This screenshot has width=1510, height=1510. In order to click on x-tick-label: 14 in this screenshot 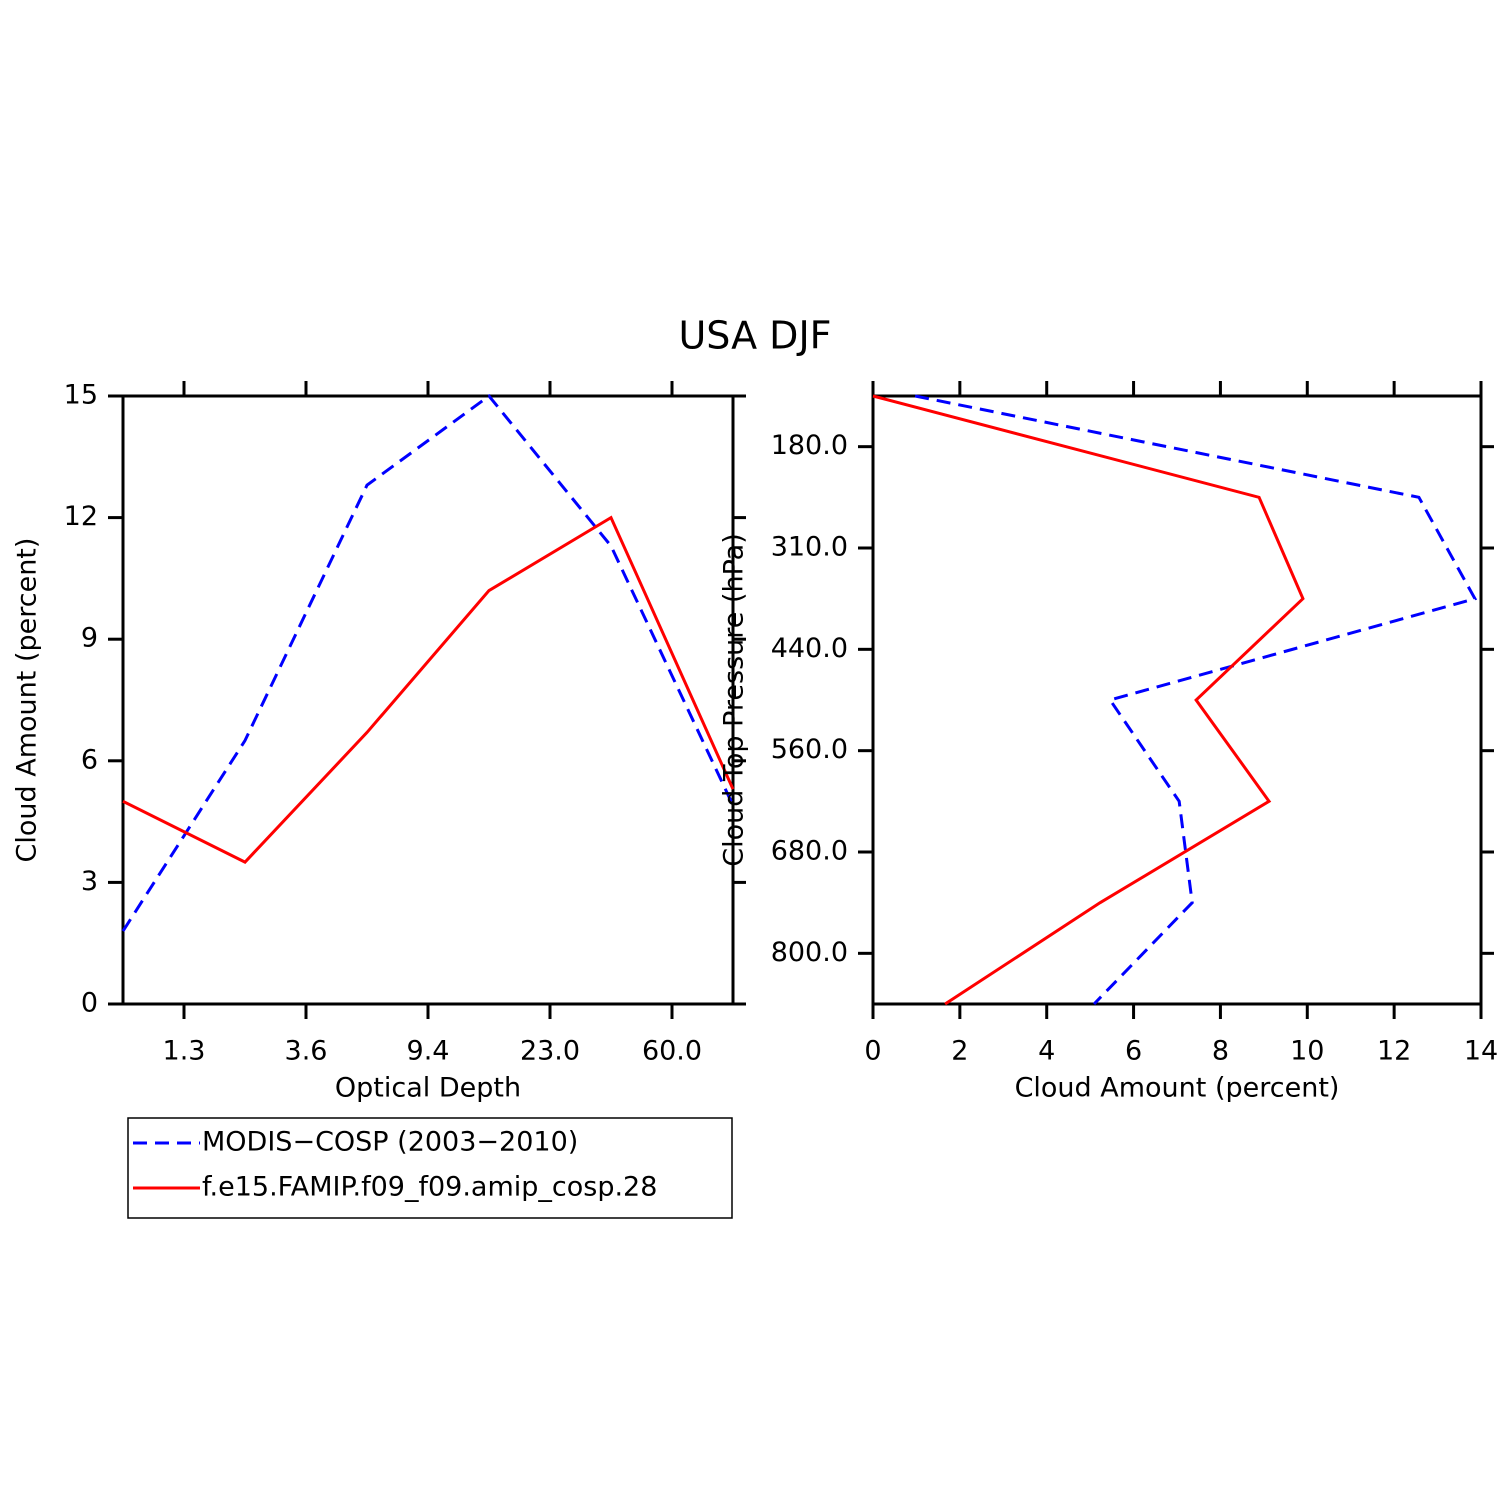, I will do `click(1481, 1051)`.